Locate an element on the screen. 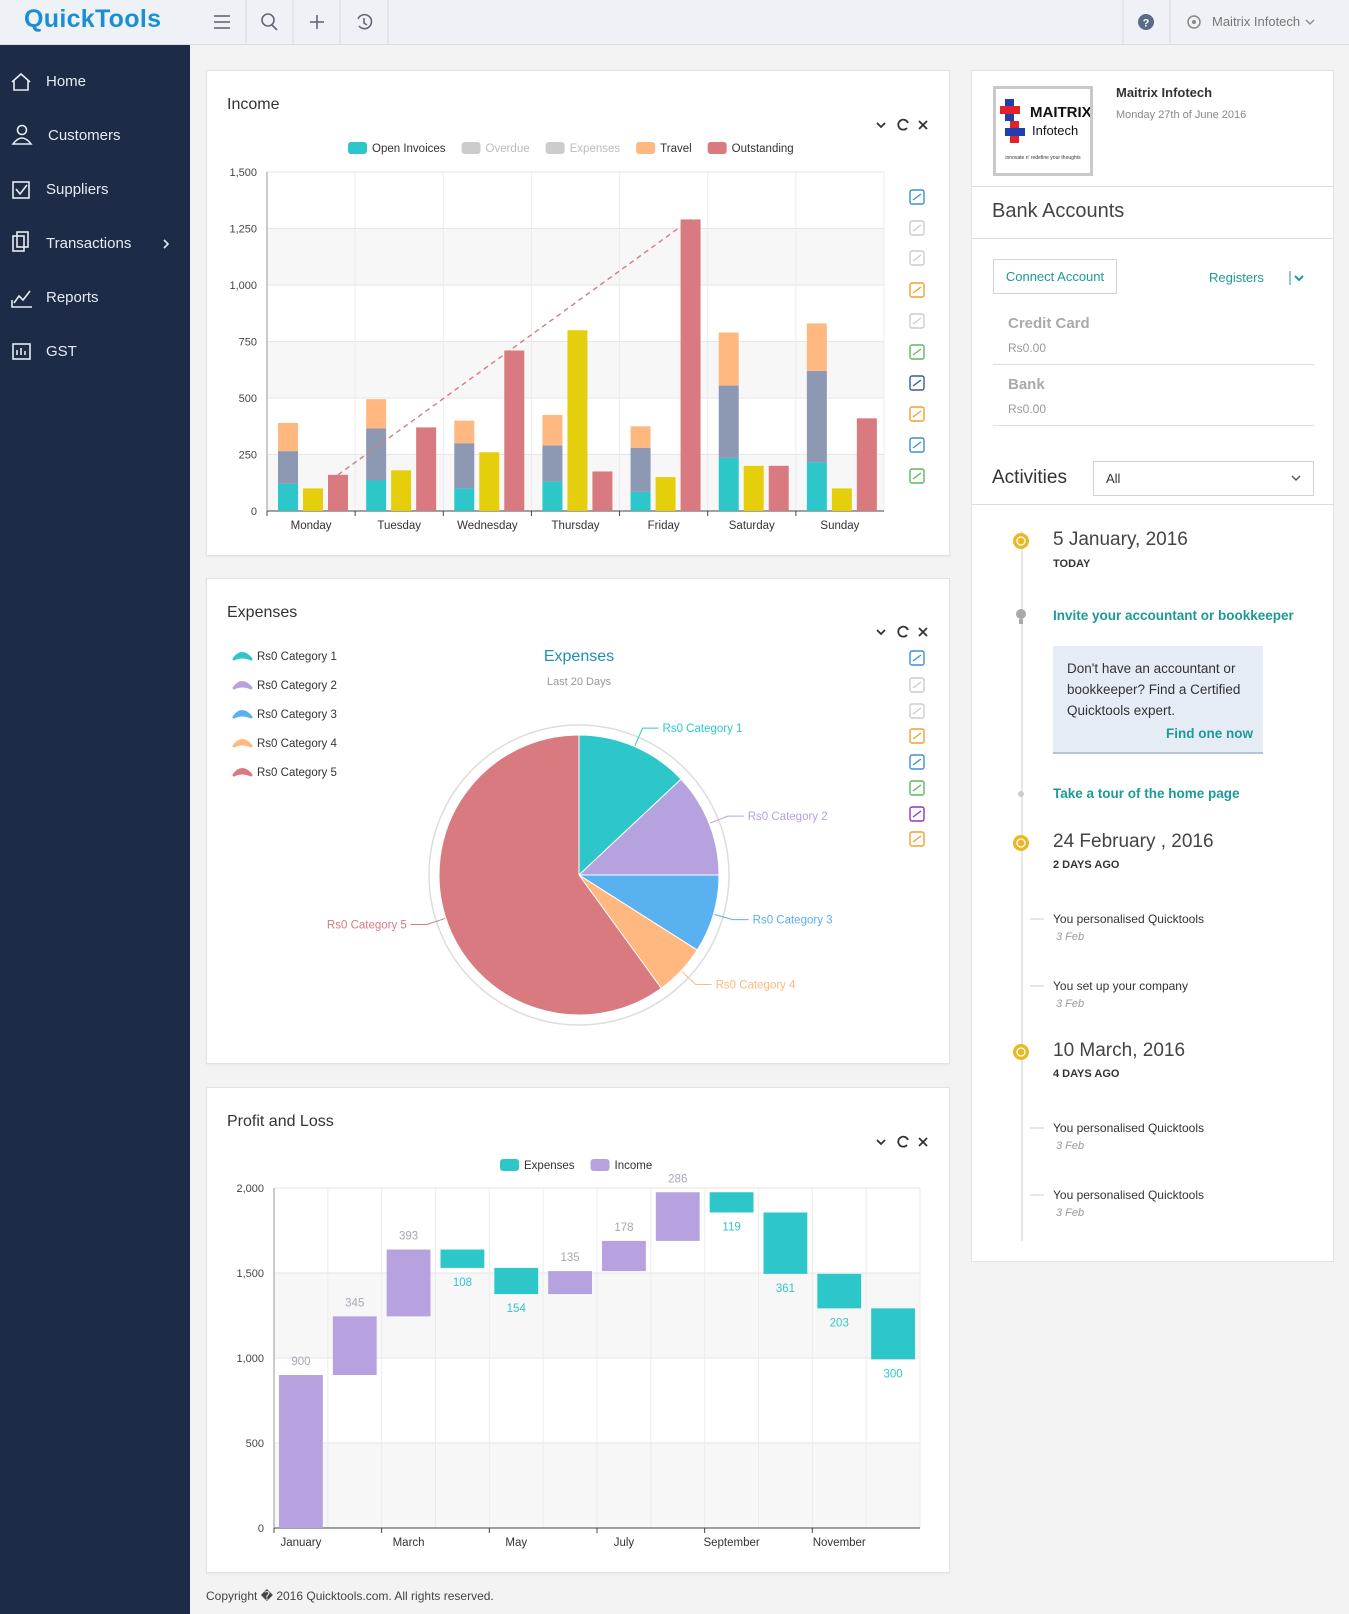  connect-button: Connect Account is located at coordinates (1055, 276).